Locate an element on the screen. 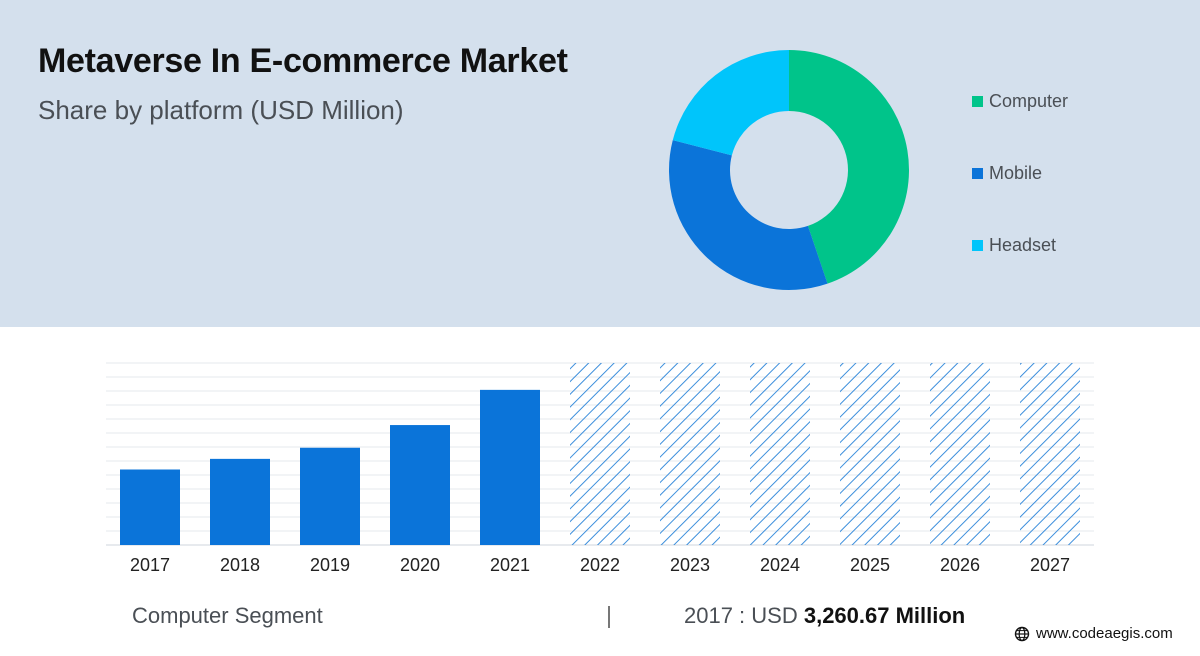  bar-2021 is located at coordinates (510, 467).